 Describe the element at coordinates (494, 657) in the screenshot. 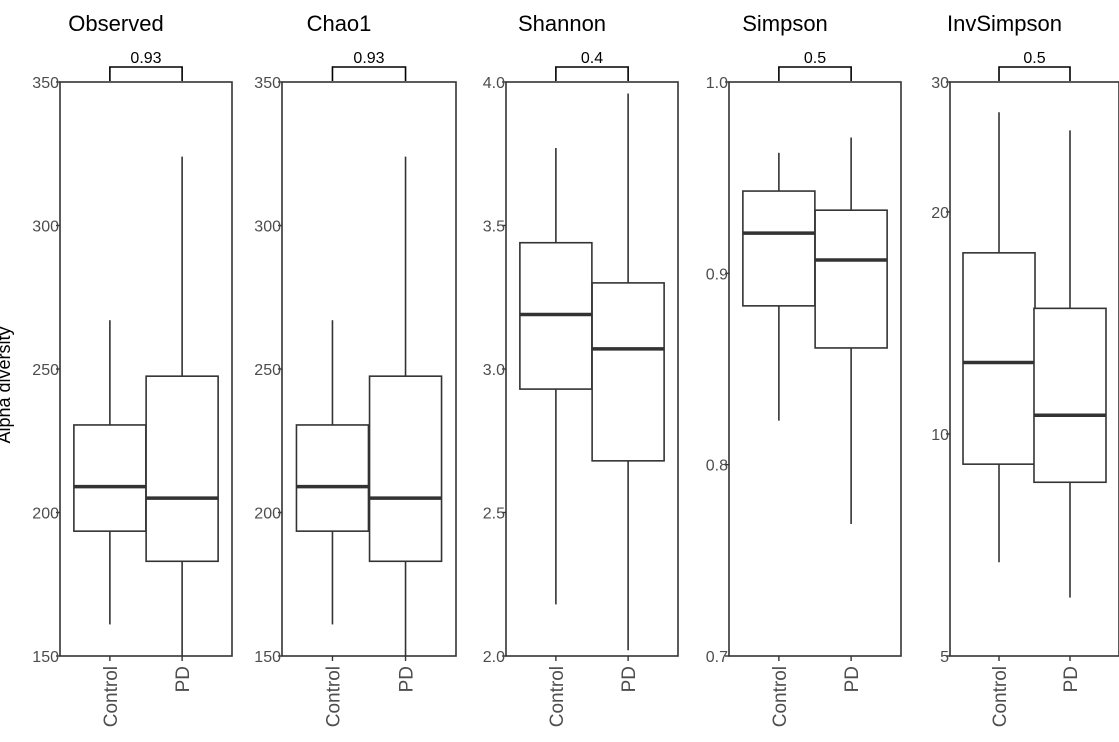

I see `y-tick-label: 2.0` at that location.